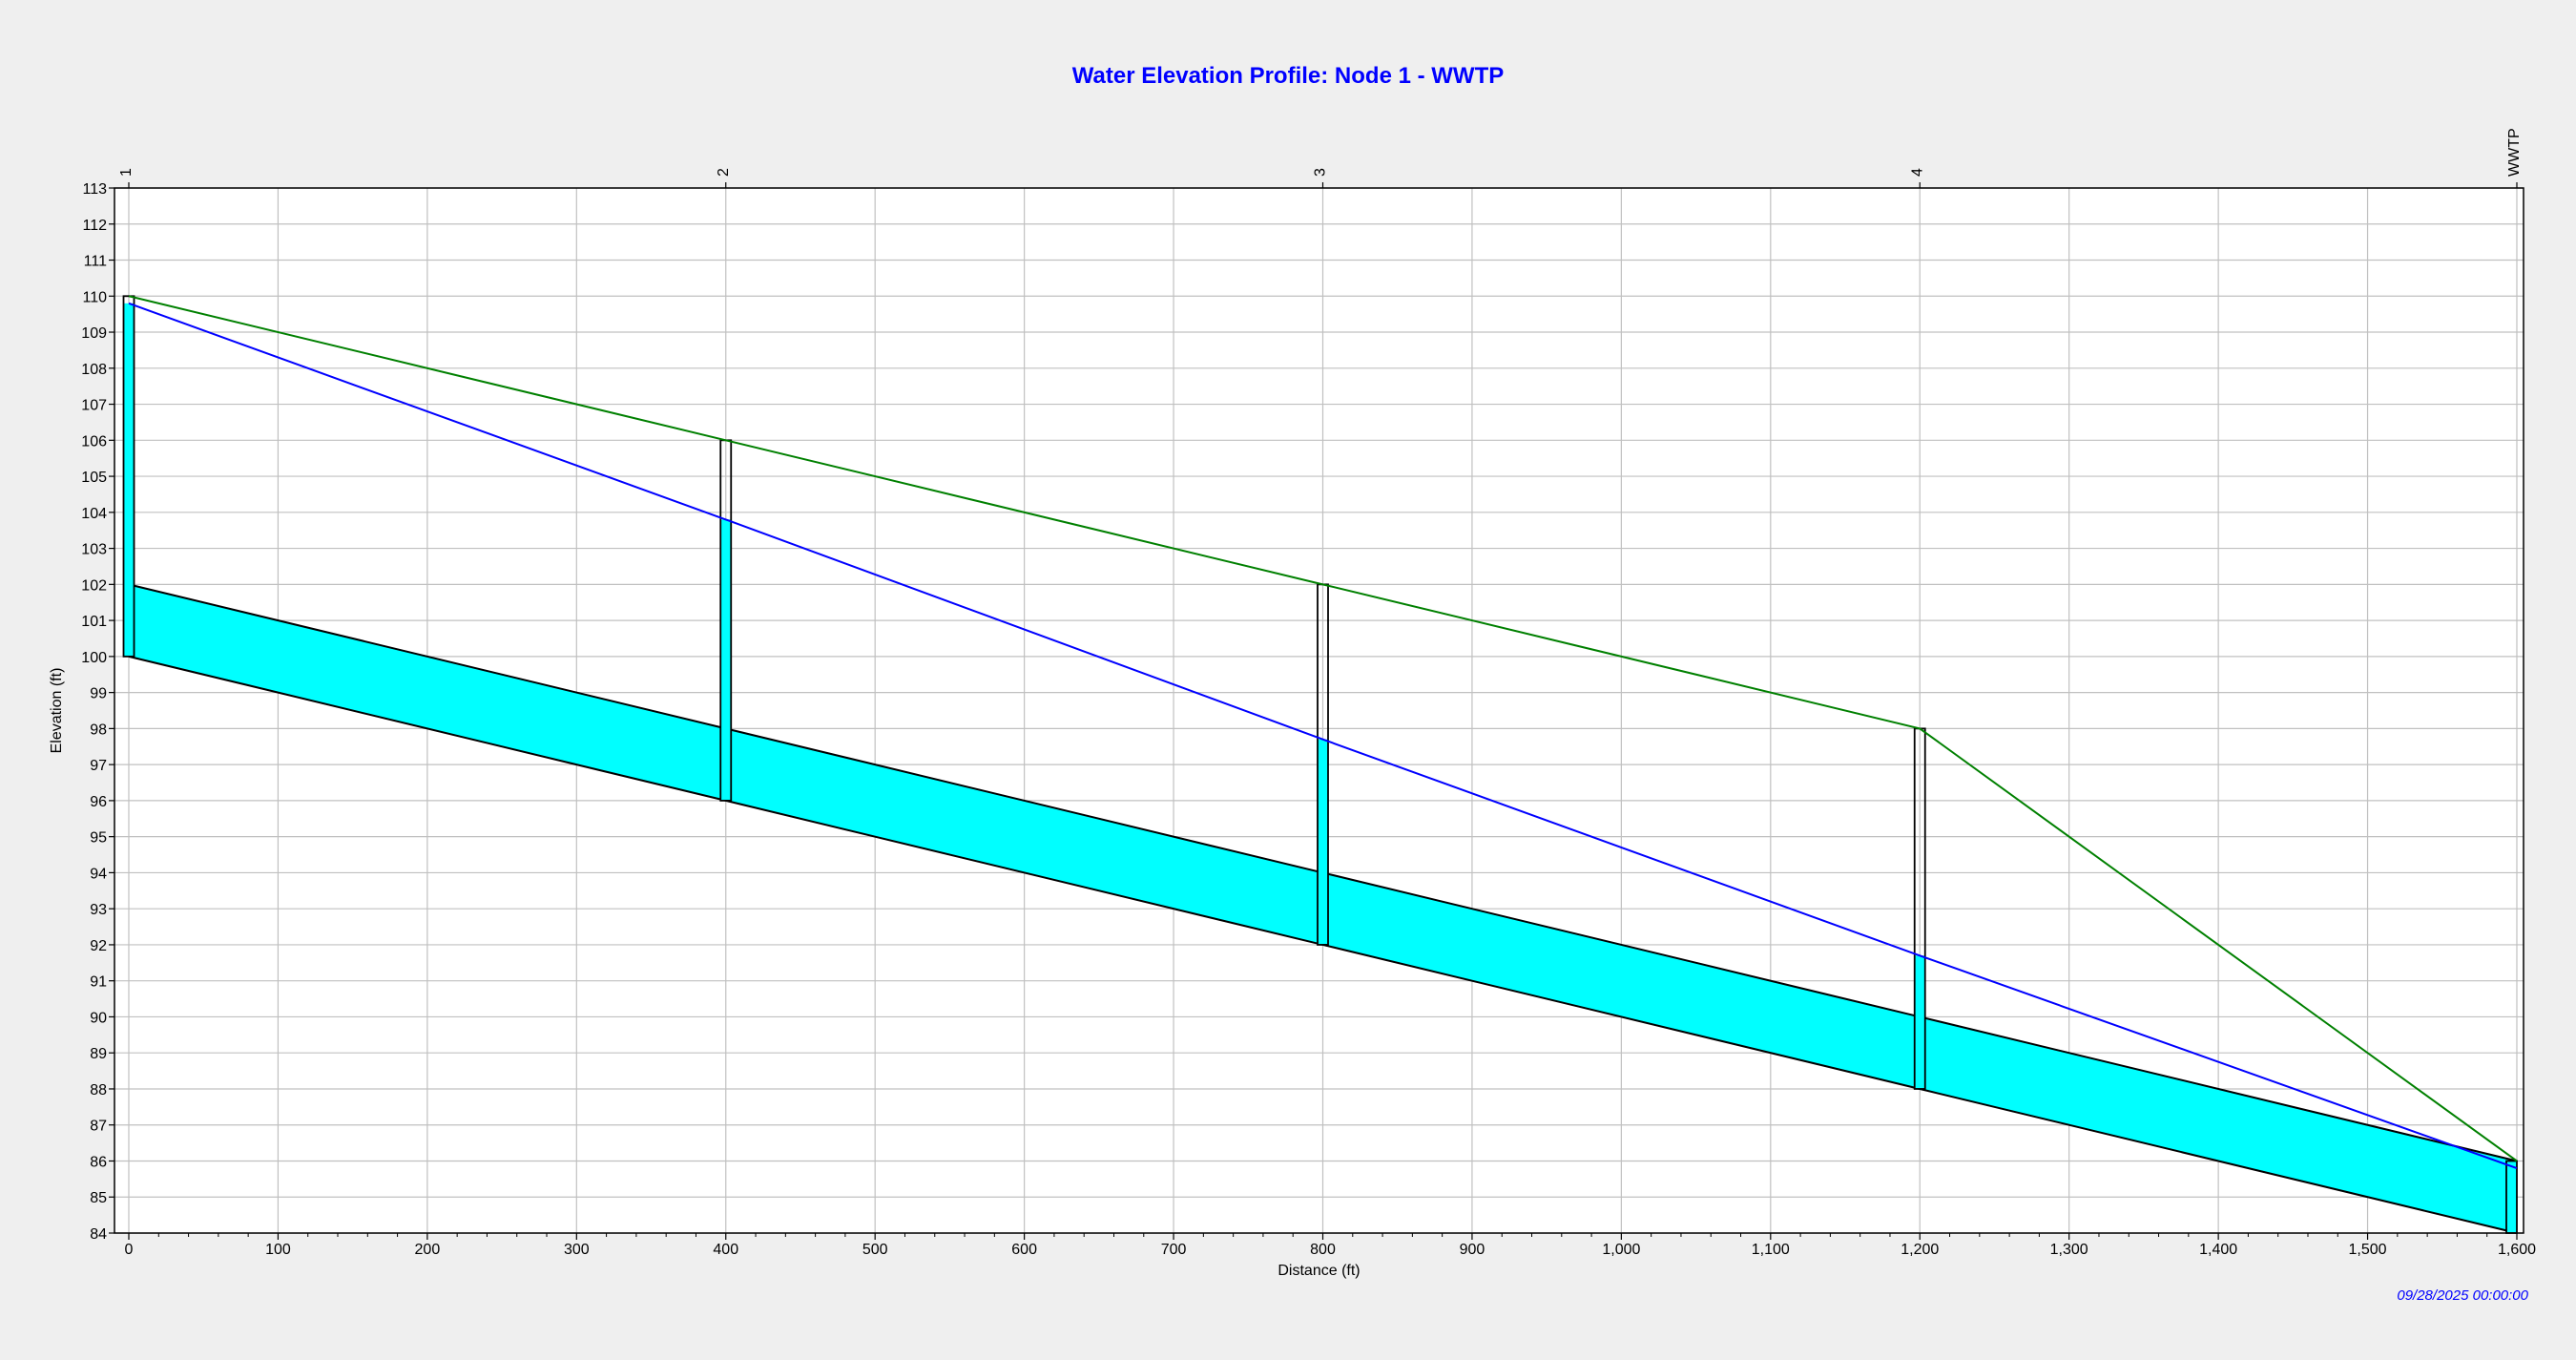 This screenshot has height=1360, width=2576. I want to click on y-tick-label: 113, so click(94, 189).